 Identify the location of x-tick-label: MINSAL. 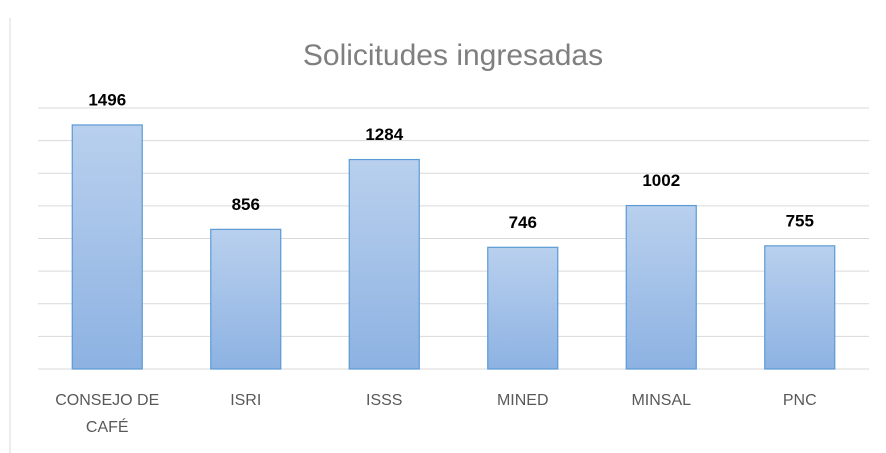
(661, 400).